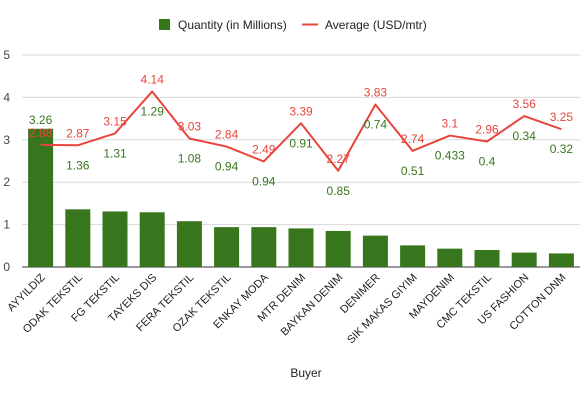 This screenshot has height=400, width=585. I want to click on bar-data-label: 0.51, so click(413, 171).